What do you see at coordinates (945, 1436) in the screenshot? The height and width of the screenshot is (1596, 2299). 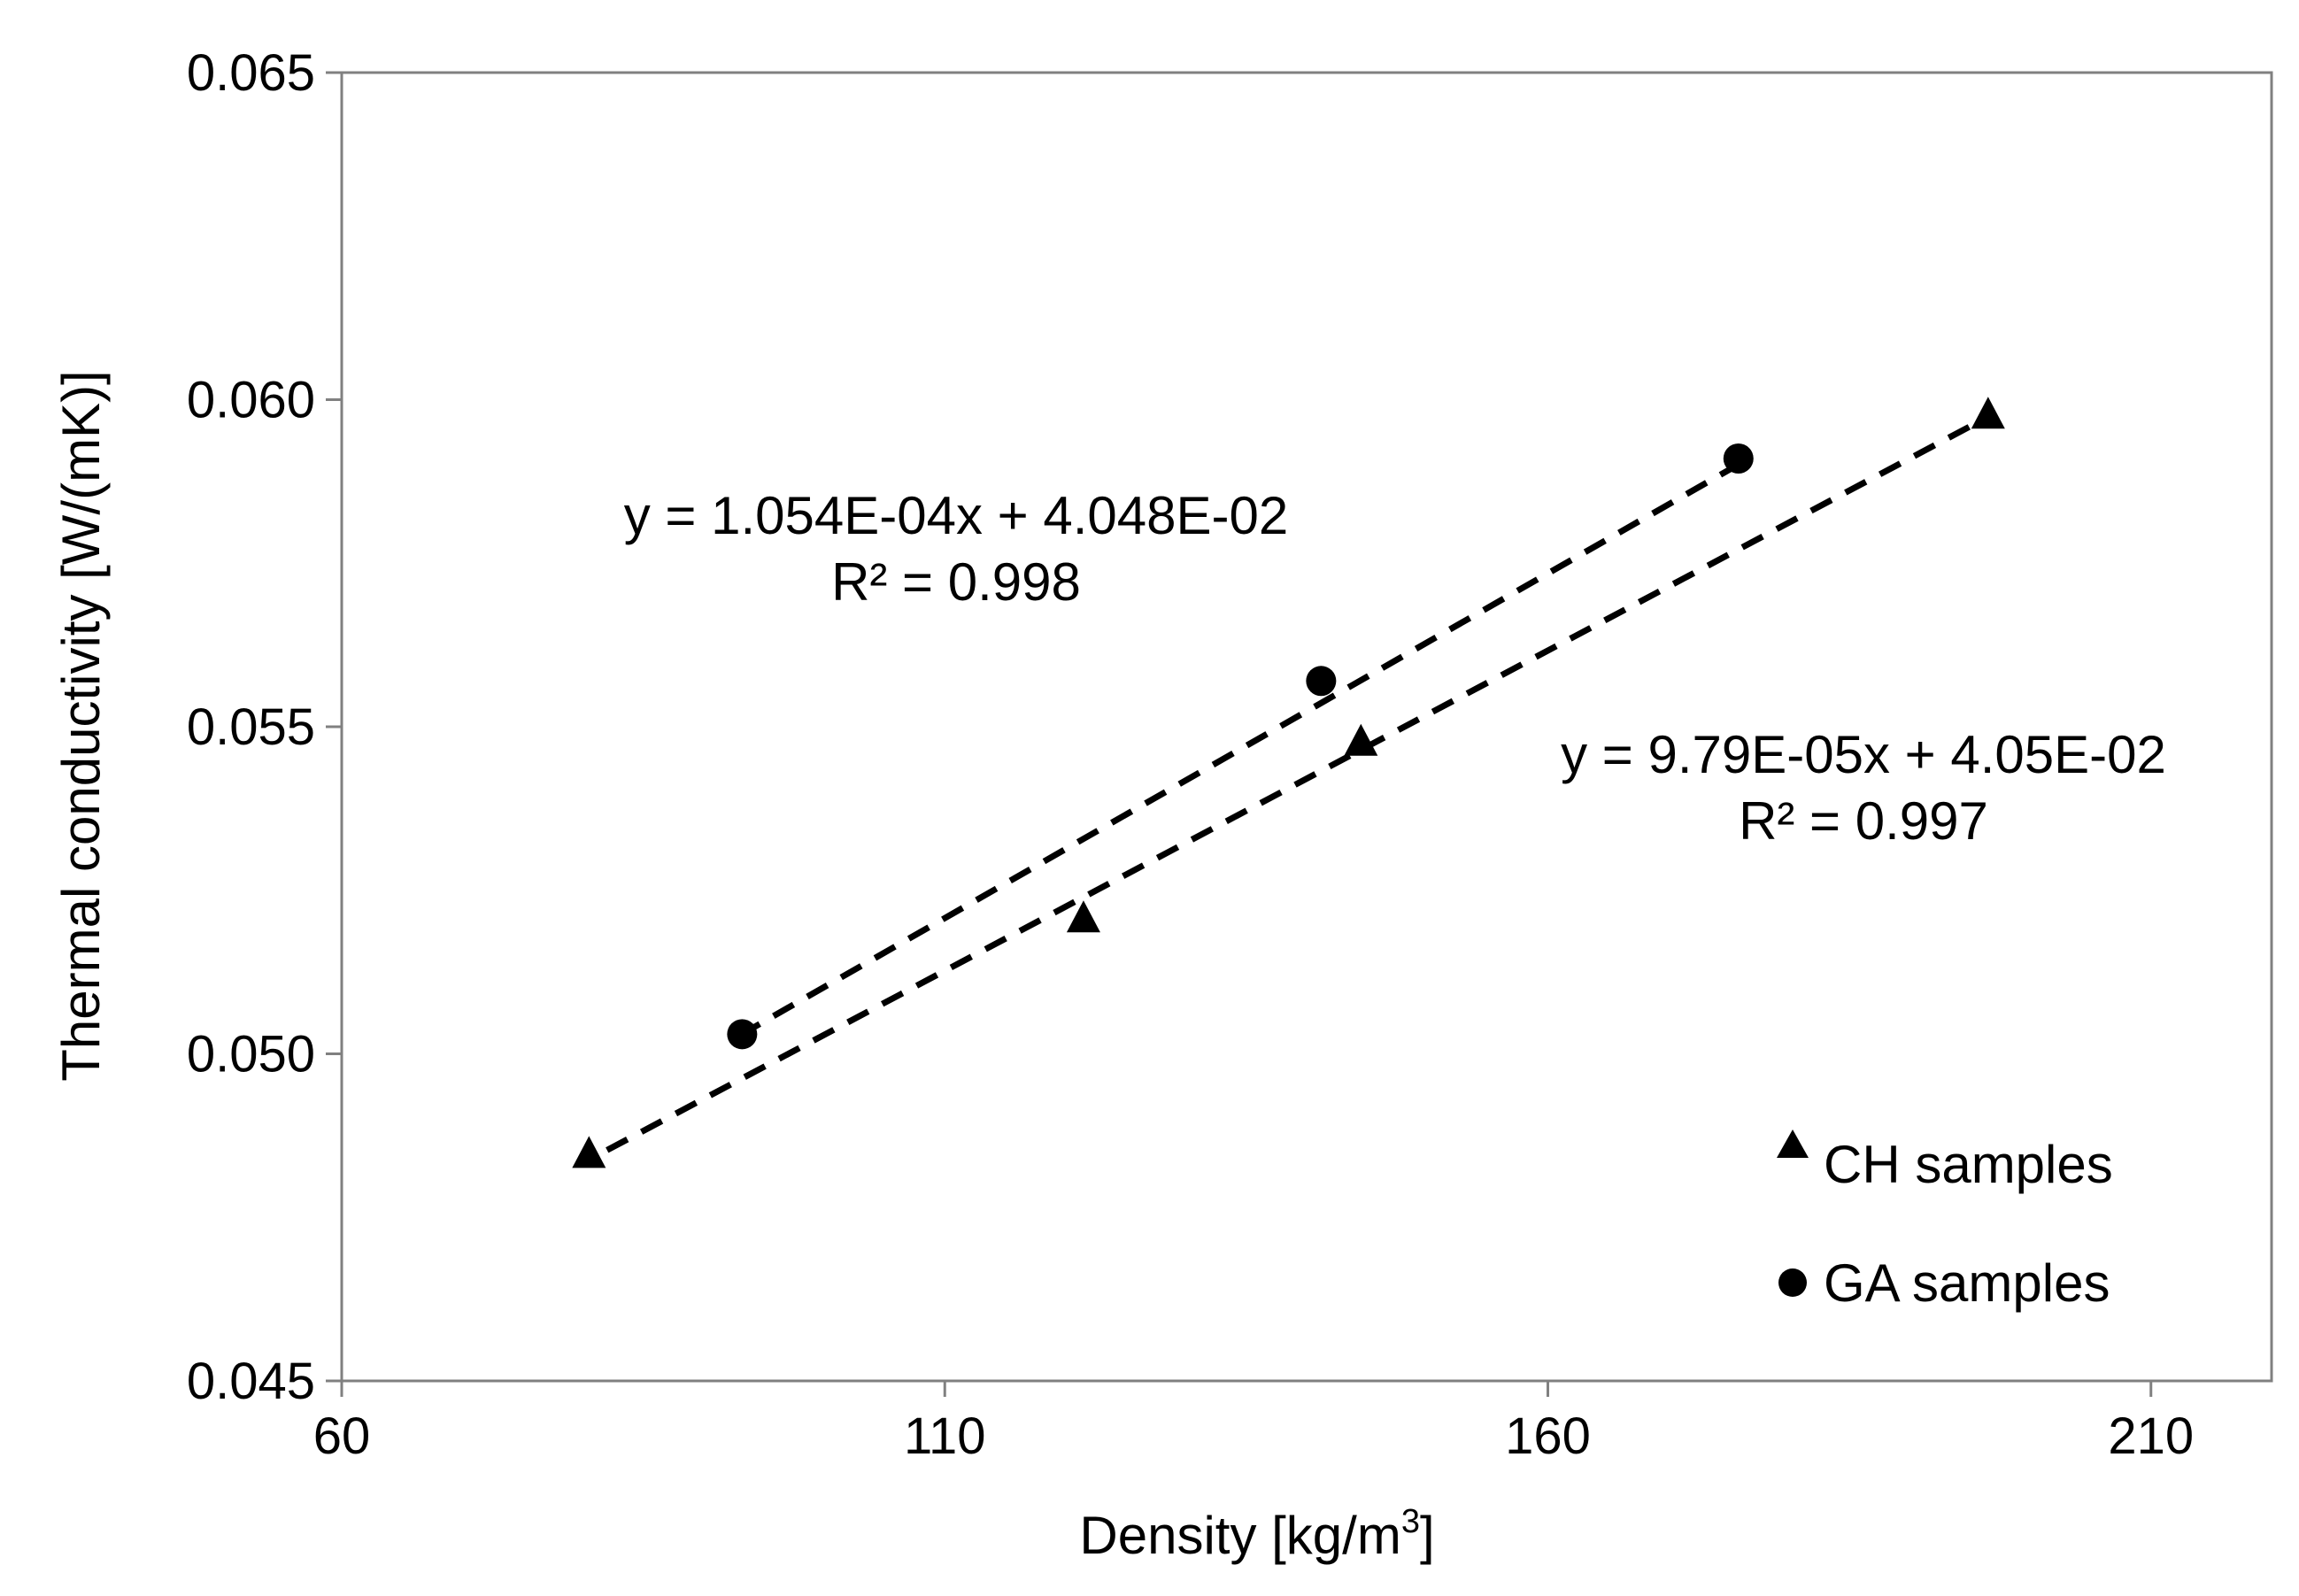 I see `x-tick-label: 110` at bounding box center [945, 1436].